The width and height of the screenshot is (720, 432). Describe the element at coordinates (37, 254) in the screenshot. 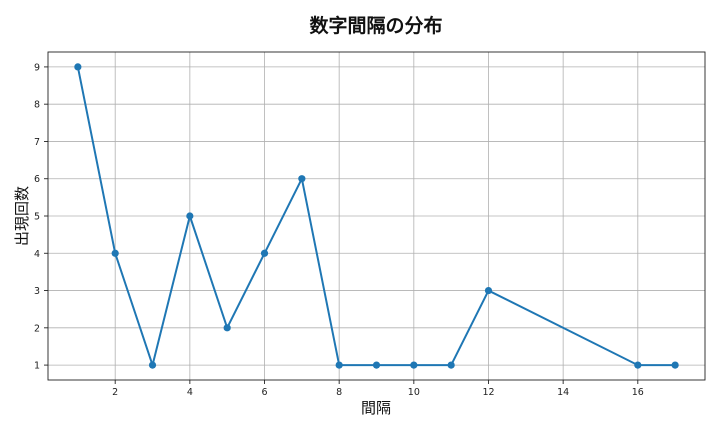

I see `y-tick-label: 4` at that location.